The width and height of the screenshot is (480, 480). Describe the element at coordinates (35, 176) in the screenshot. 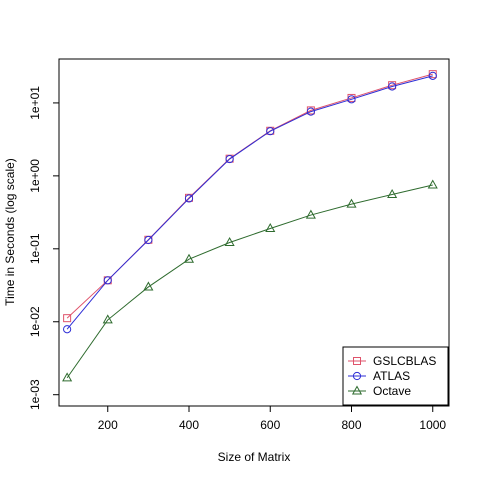

I see `y-tick-label-3: 1e+00` at that location.